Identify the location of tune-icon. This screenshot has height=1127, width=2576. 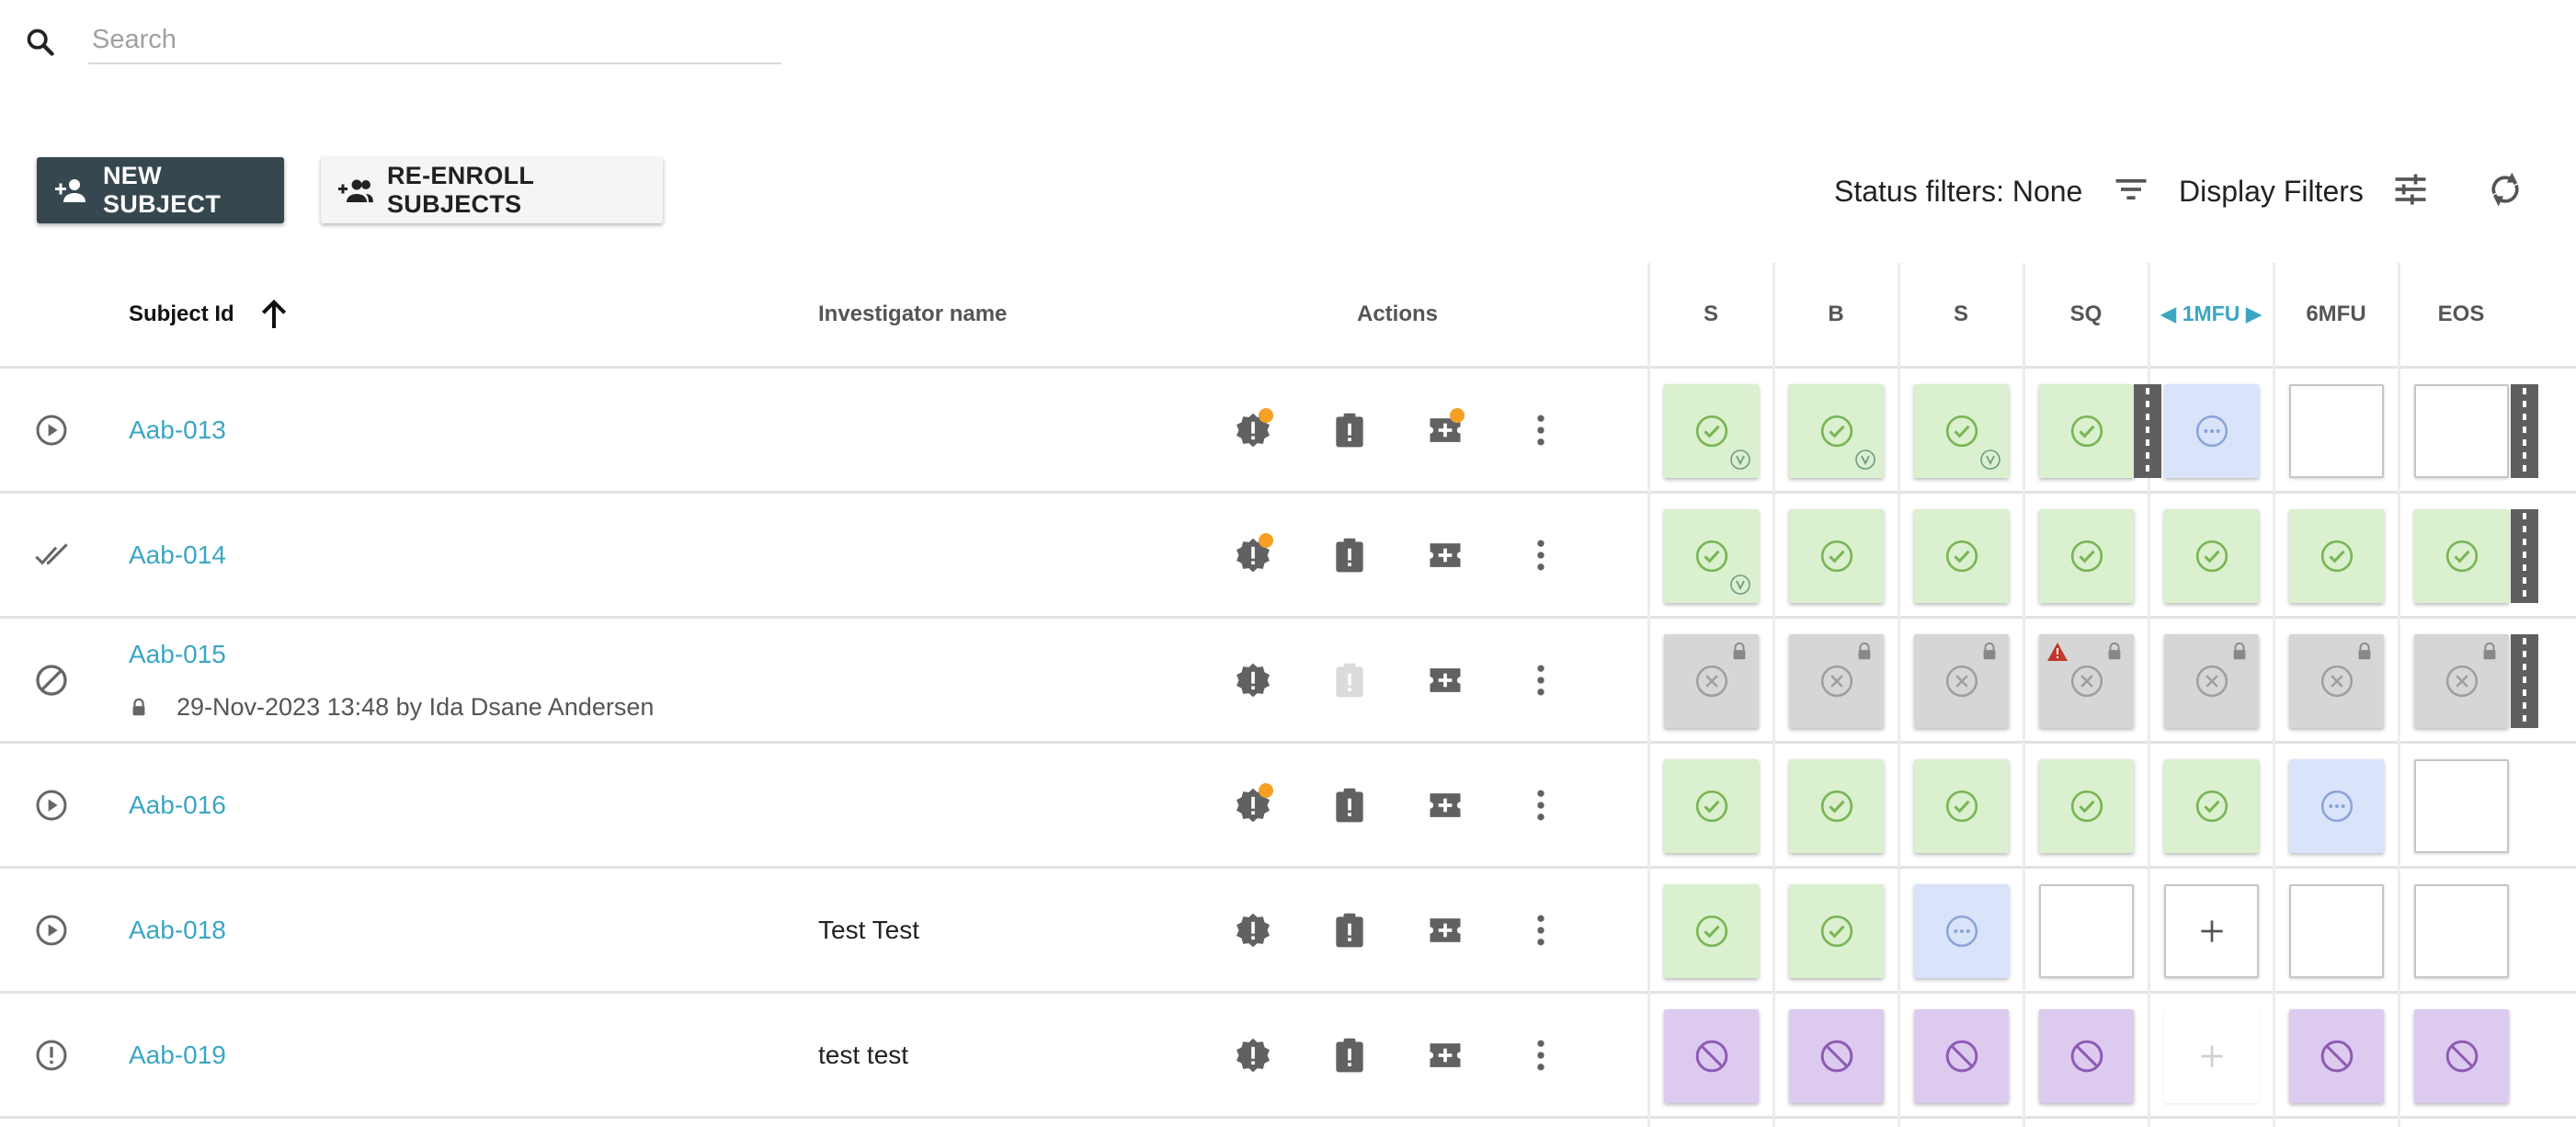
(2410, 189).